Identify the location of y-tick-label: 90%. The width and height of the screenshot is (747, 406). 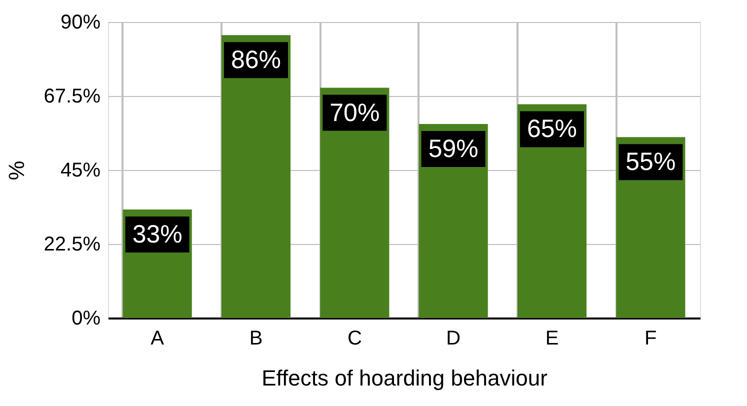
(80, 23).